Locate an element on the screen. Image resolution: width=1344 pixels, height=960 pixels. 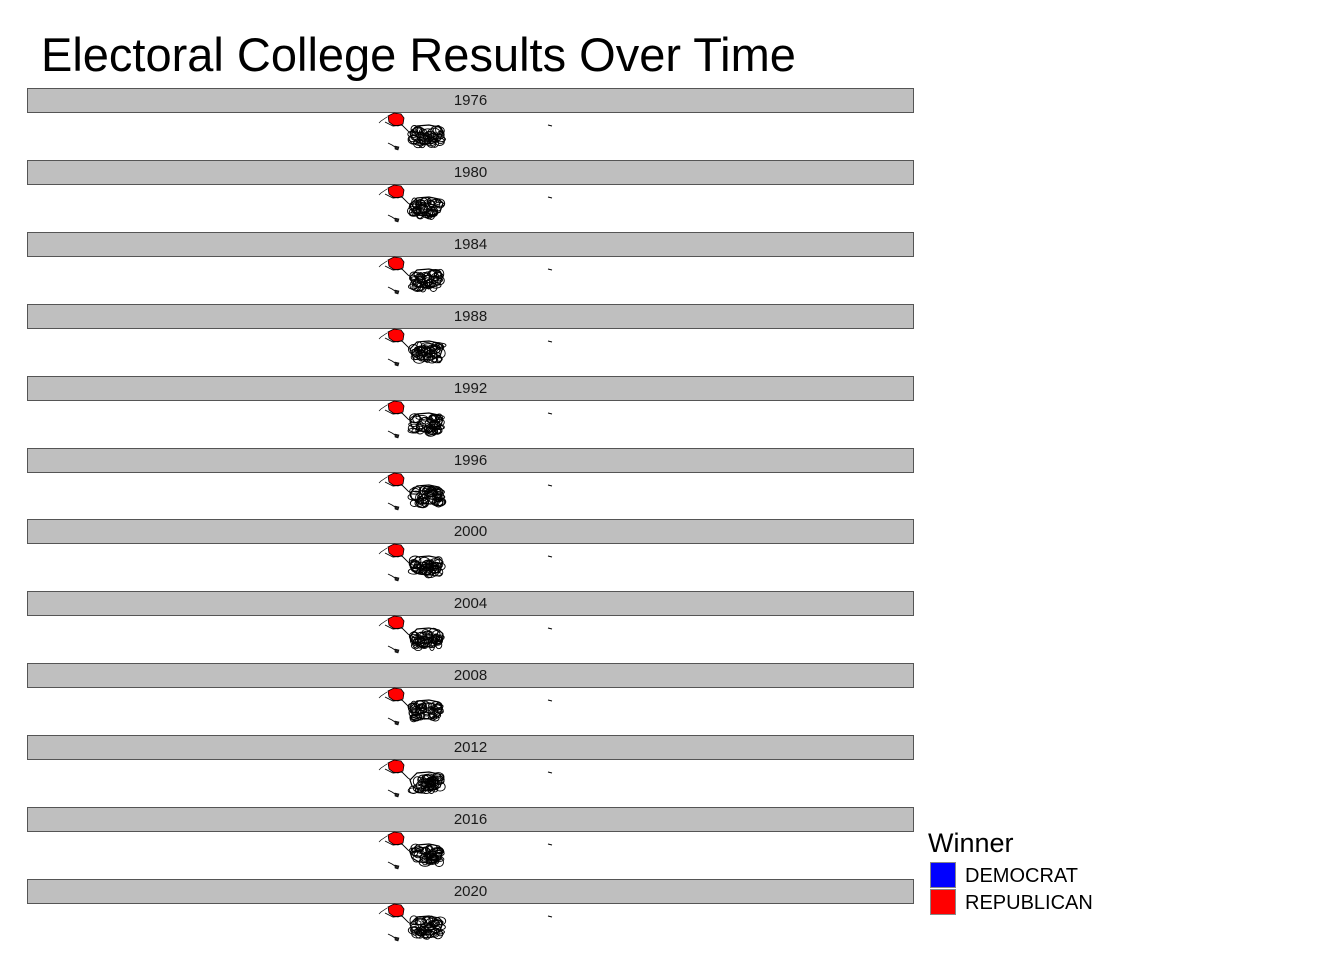
facet-strip: 2004 is located at coordinates (470, 604).